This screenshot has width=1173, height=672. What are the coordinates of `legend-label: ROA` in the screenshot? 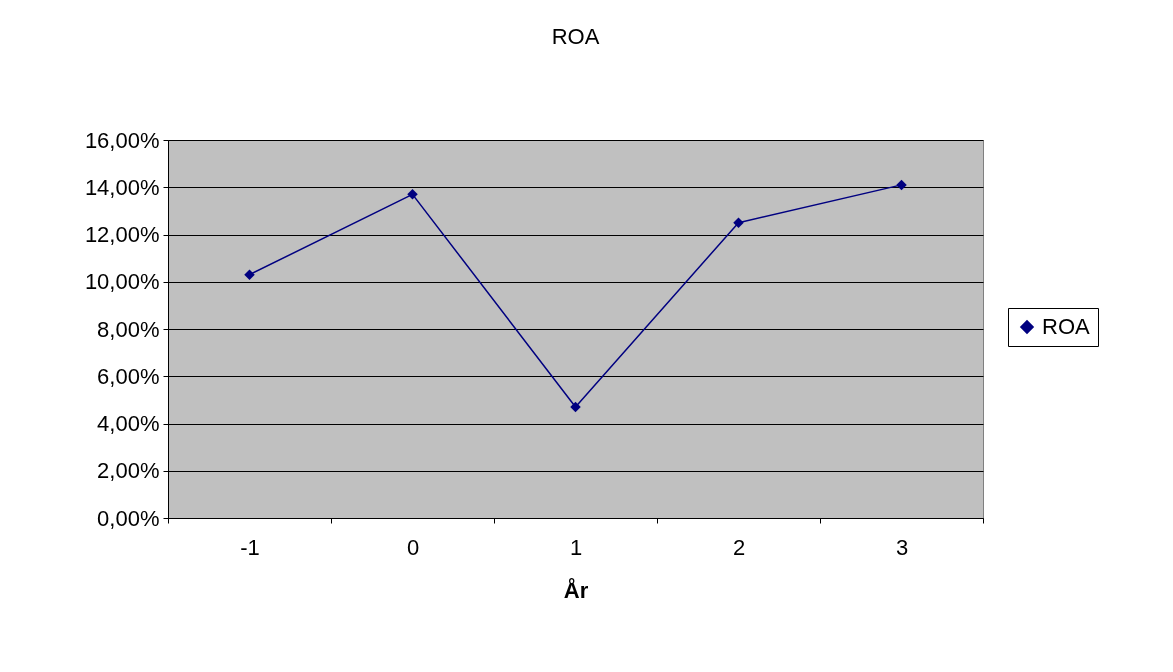 It's located at (1066, 326).